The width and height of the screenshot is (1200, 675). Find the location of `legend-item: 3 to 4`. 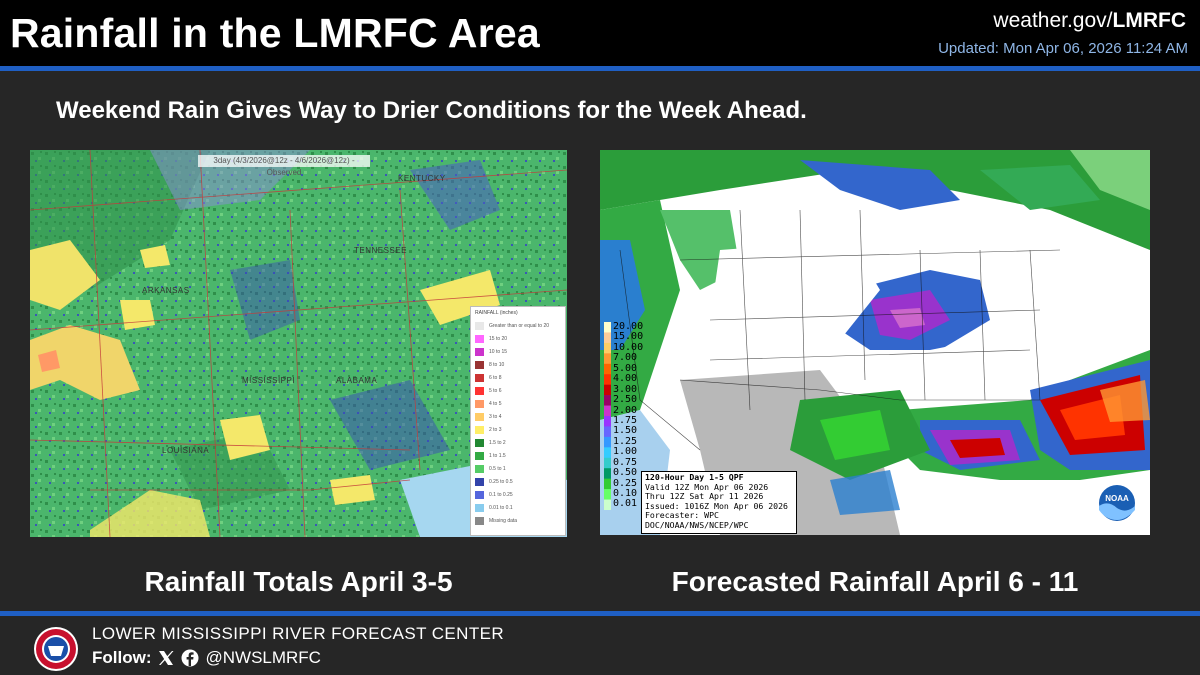

legend-item: 3 to 4 is located at coordinates (520, 417).